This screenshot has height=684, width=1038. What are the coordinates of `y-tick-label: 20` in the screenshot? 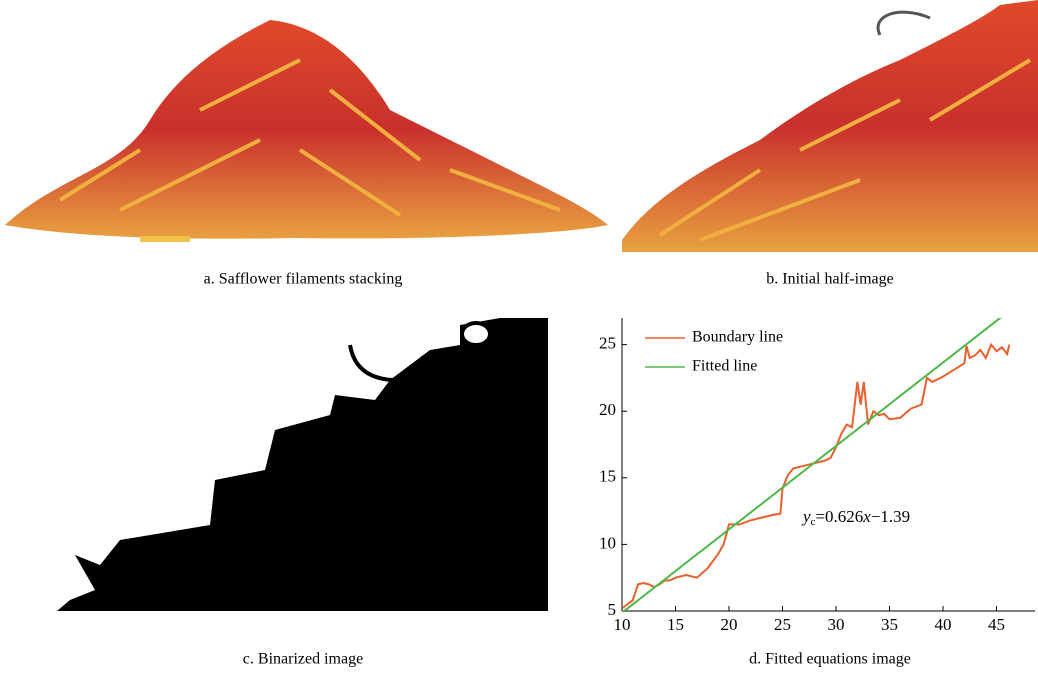 It's located at (607, 409).